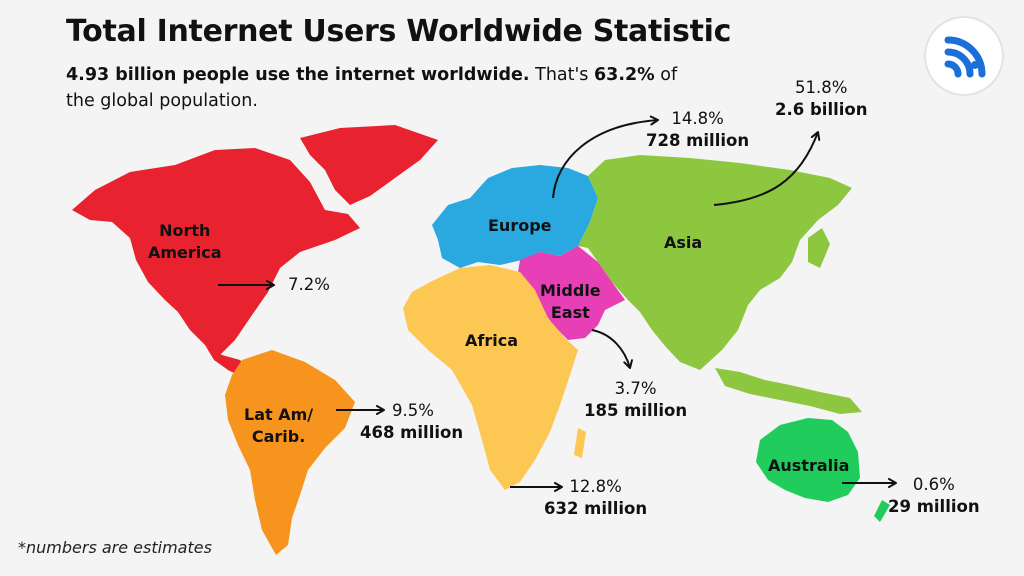  Describe the element at coordinates (821, 109) in the screenshot. I see `stat-asia-users: 2.6 billion` at that location.